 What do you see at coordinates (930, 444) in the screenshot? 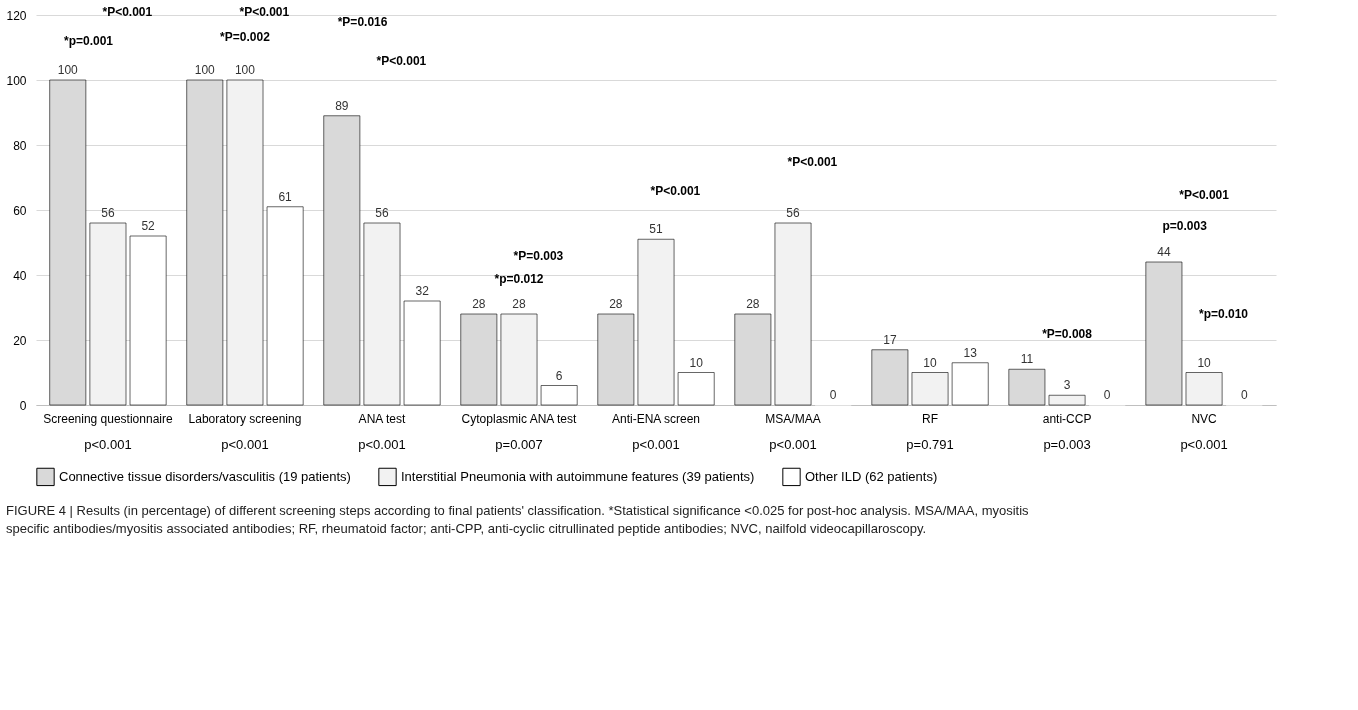
I see `text: p=0.791` at bounding box center [930, 444].